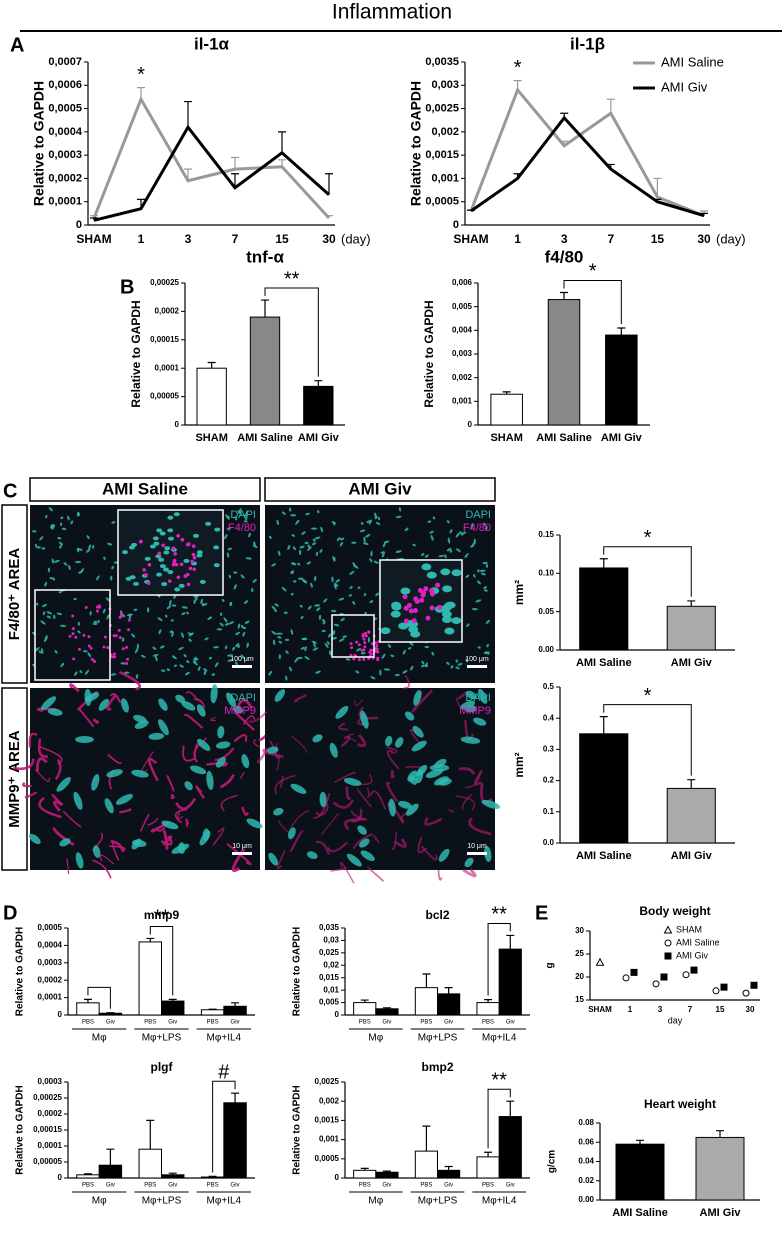  I want to click on significance-bracket, so click(224, 1126).